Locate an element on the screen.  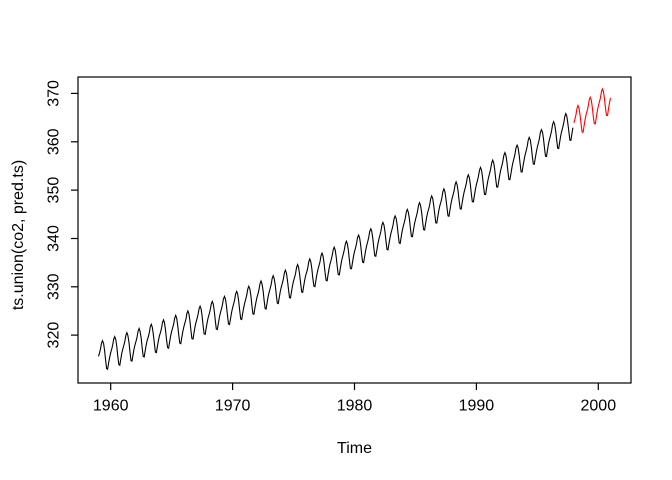
x-tick-label: 1980 is located at coordinates (355, 406).